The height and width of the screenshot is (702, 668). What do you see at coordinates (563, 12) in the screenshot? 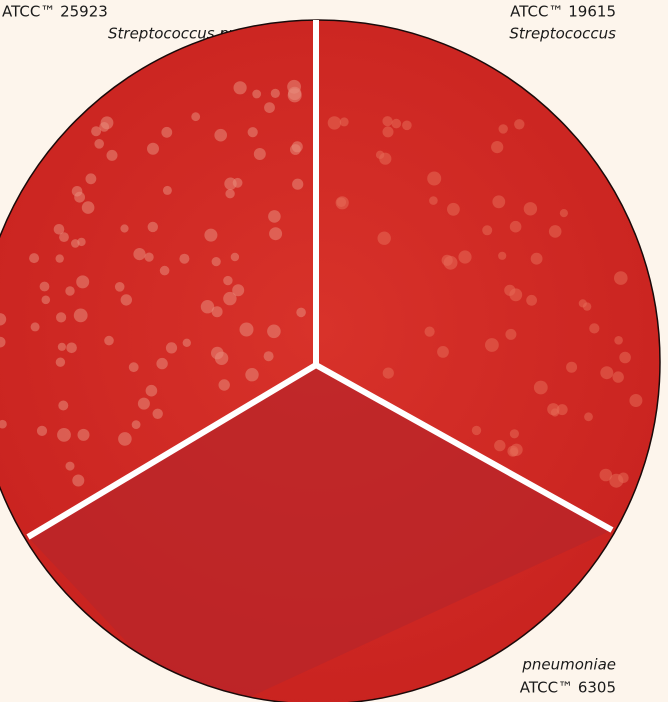
I see `strain-label: ATCC™ 19615` at bounding box center [563, 12].